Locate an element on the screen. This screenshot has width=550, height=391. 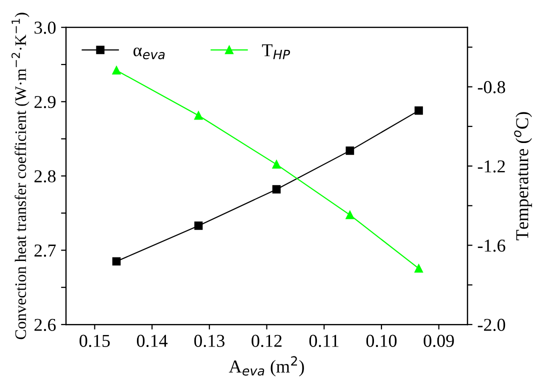
legend-label: α$_{eva}$ is located at coordinates (149, 54).